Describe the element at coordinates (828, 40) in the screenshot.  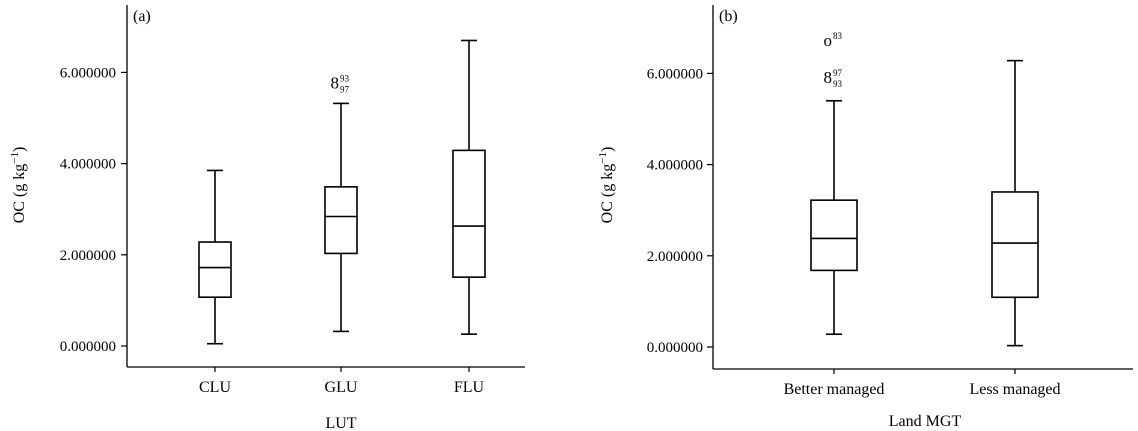
I see `outlier-marker: o` at that location.